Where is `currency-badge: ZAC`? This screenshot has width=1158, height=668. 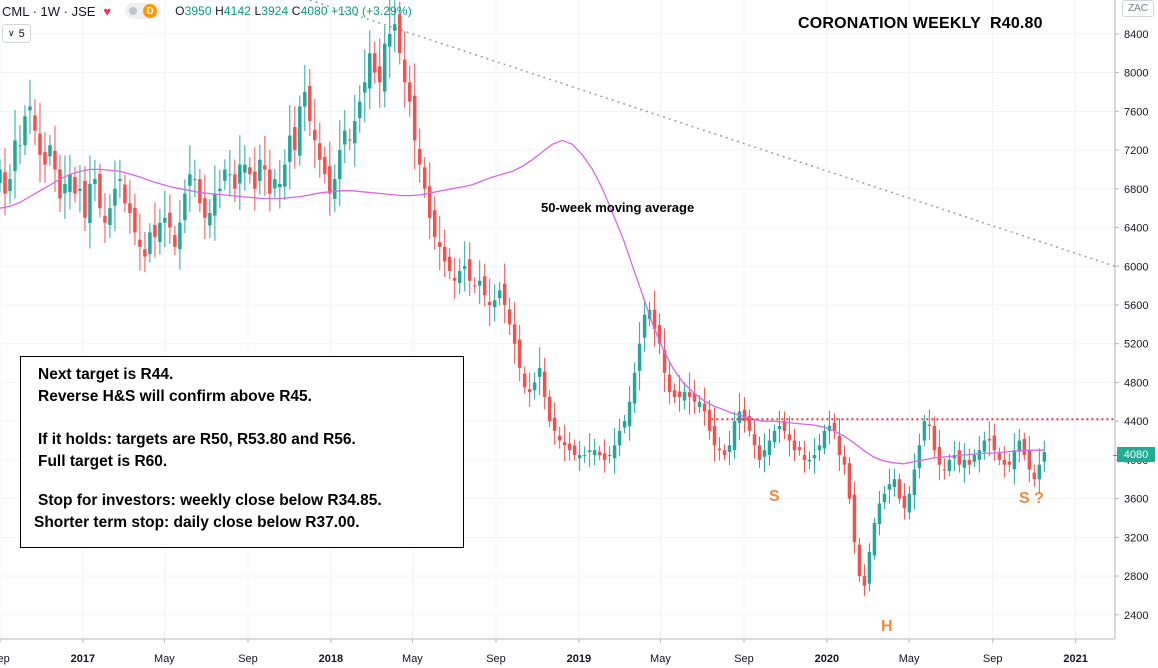
currency-badge: ZAC is located at coordinates (1138, 8).